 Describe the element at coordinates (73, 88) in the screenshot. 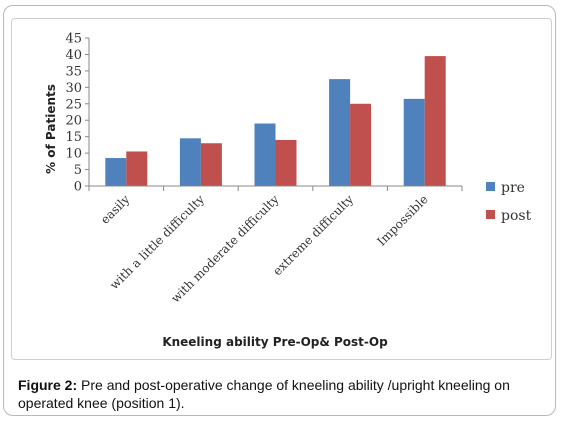

I see `y-tick-label: 30` at that location.